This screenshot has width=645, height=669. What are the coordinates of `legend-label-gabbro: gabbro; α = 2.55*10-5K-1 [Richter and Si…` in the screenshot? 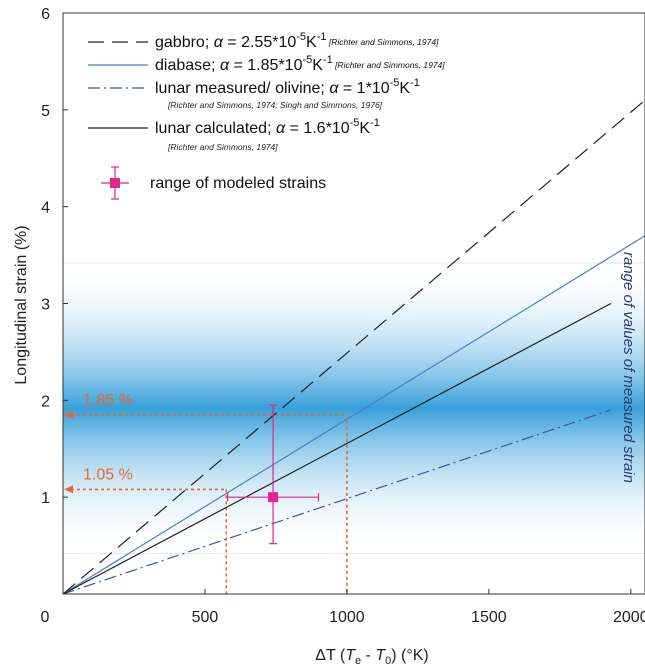 It's located at (297, 41).